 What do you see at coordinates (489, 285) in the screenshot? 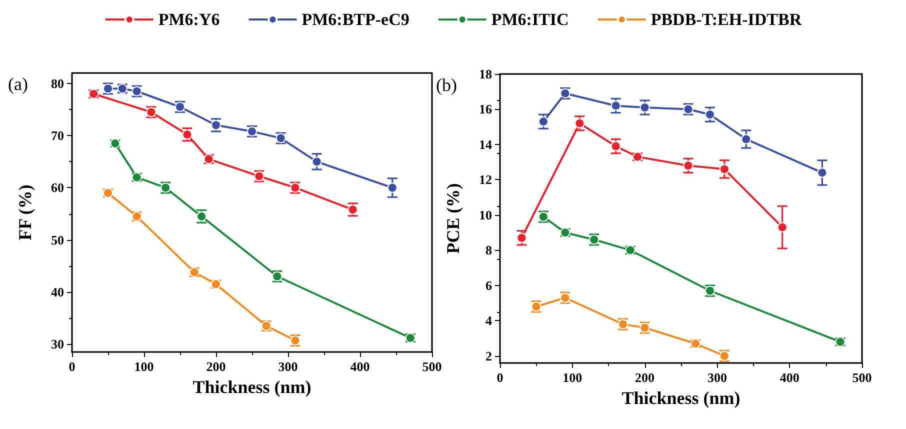
I see `y-tick-label: 6` at bounding box center [489, 285].